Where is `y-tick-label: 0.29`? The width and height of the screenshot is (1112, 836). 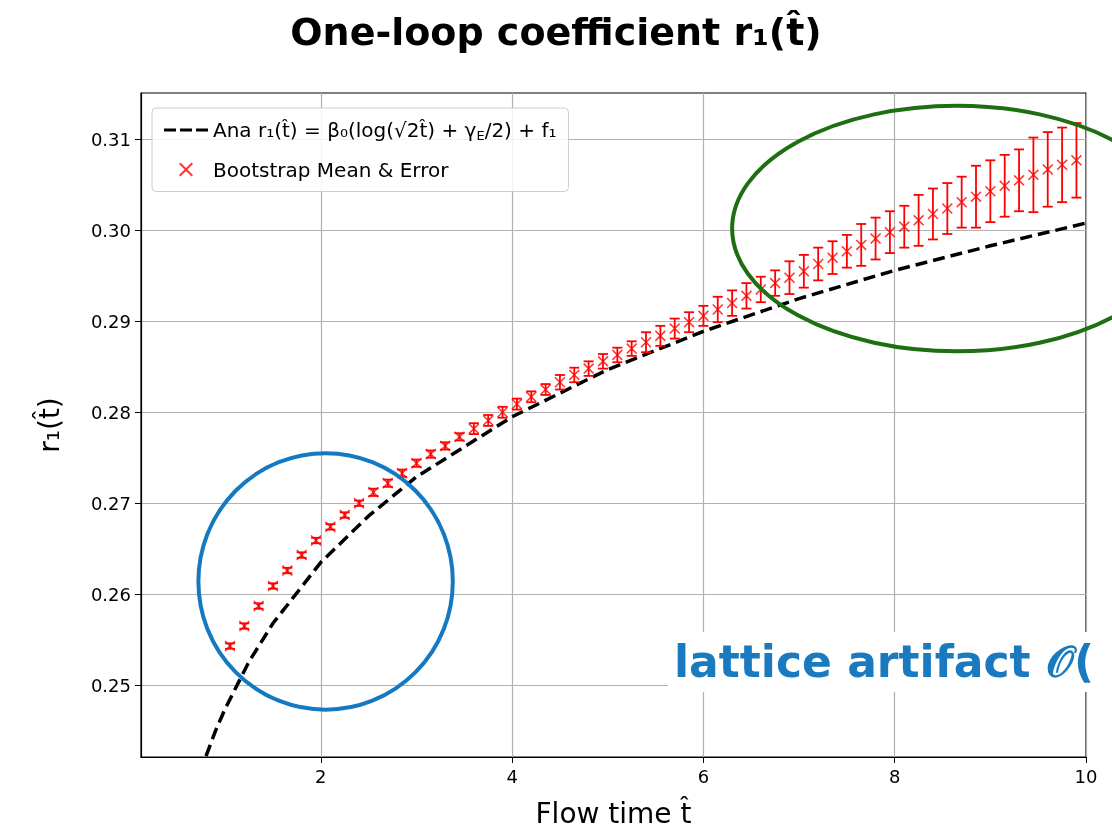
y-tick-label: 0.29 is located at coordinates (110, 321).